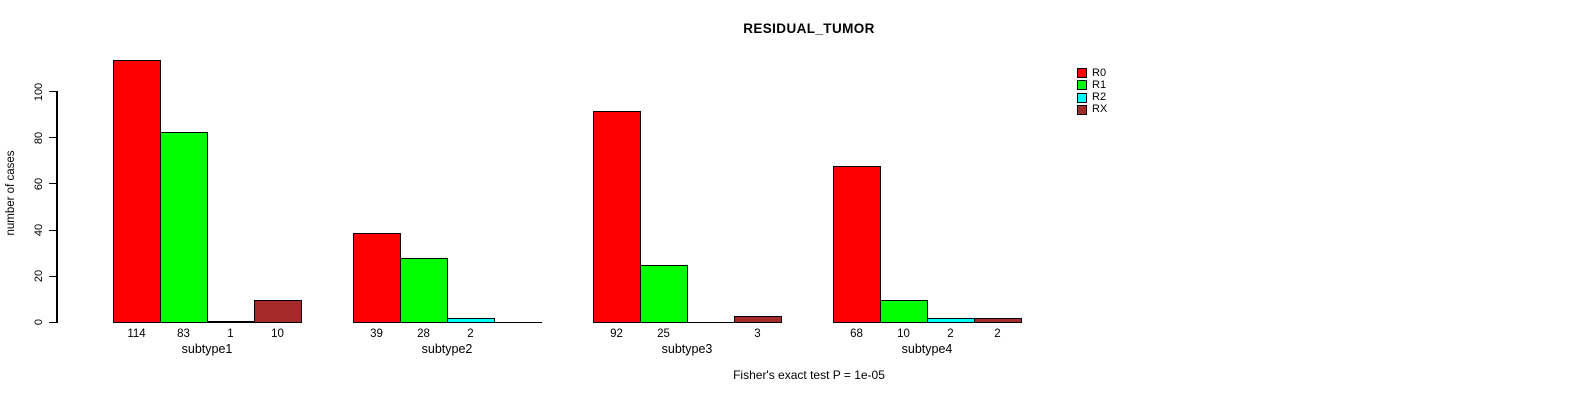  Describe the element at coordinates (757, 334) in the screenshot. I see `bar-value-label: 3` at that location.